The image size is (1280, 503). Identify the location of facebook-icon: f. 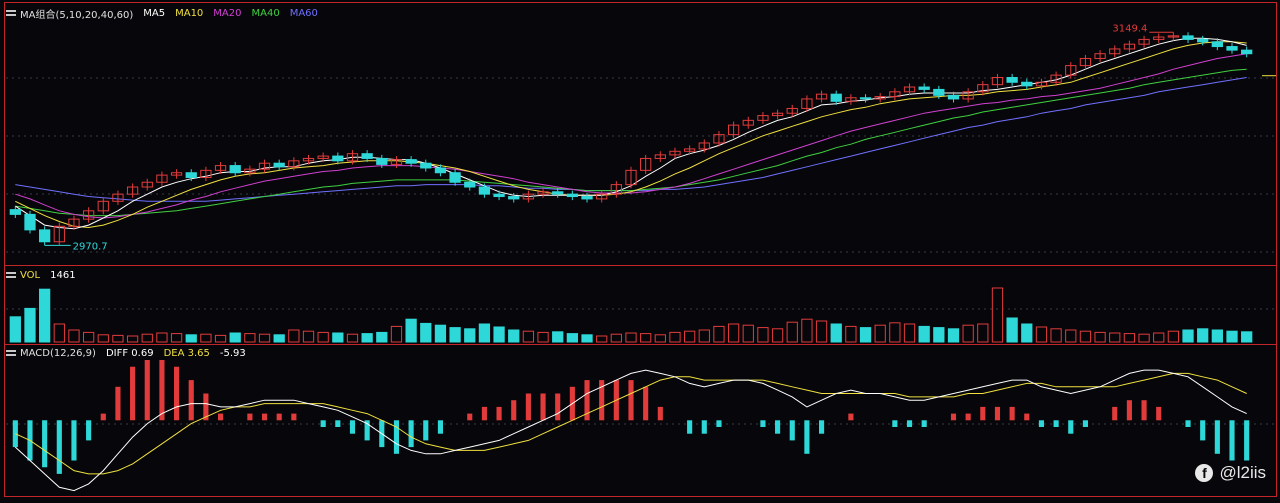
(1204, 473).